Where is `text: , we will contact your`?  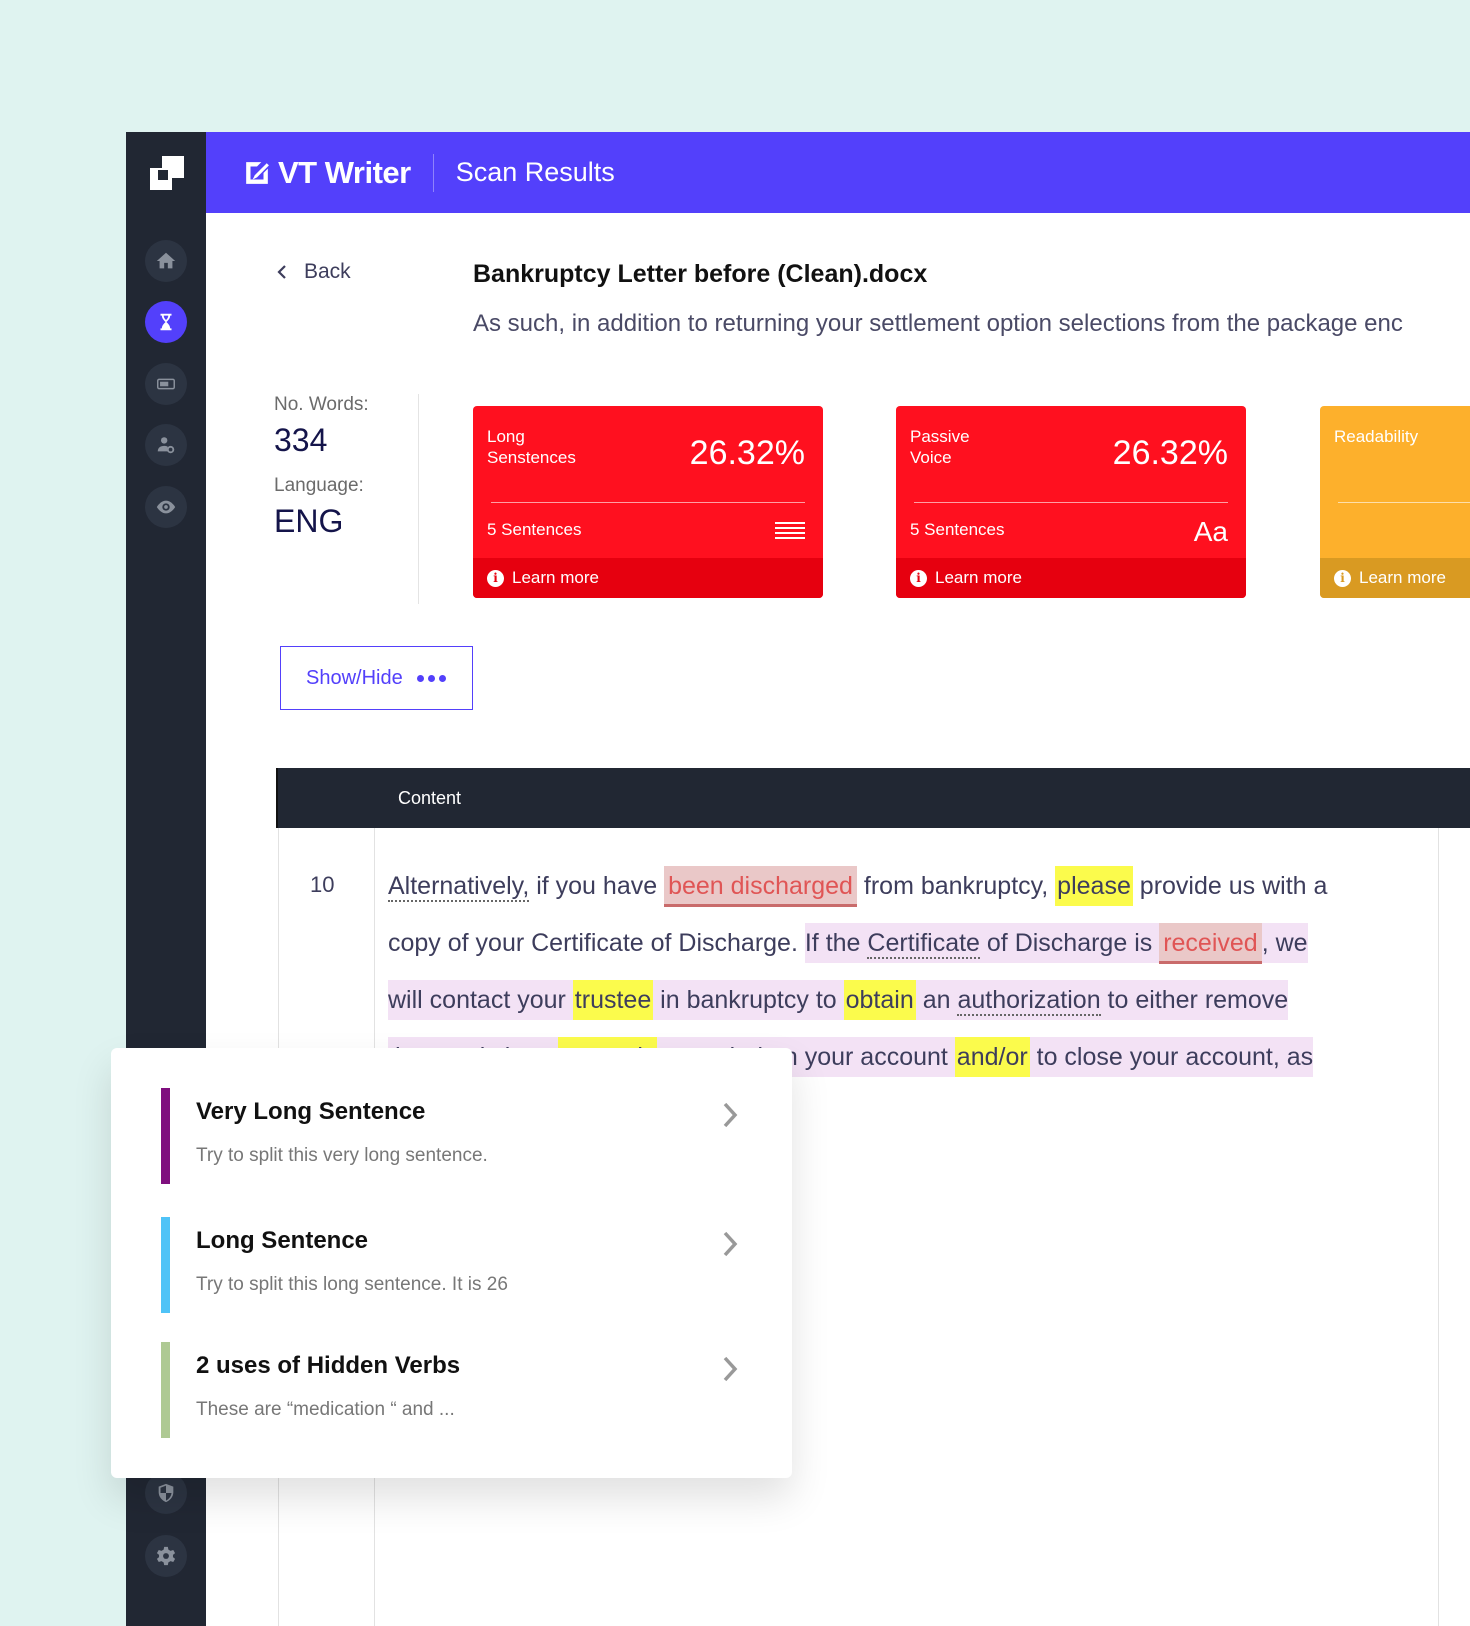
text: , we will contact your is located at coordinates (848, 971).